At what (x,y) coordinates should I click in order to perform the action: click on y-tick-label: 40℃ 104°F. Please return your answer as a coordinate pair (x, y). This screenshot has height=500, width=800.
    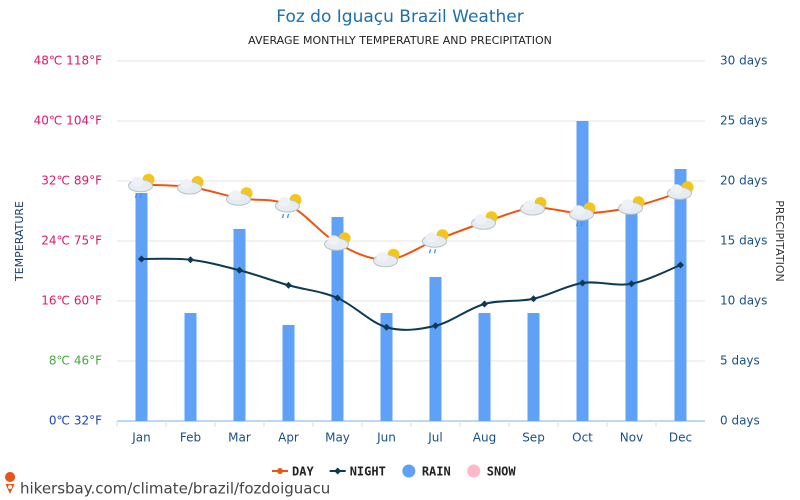
    Looking at the image, I should click on (68, 121).